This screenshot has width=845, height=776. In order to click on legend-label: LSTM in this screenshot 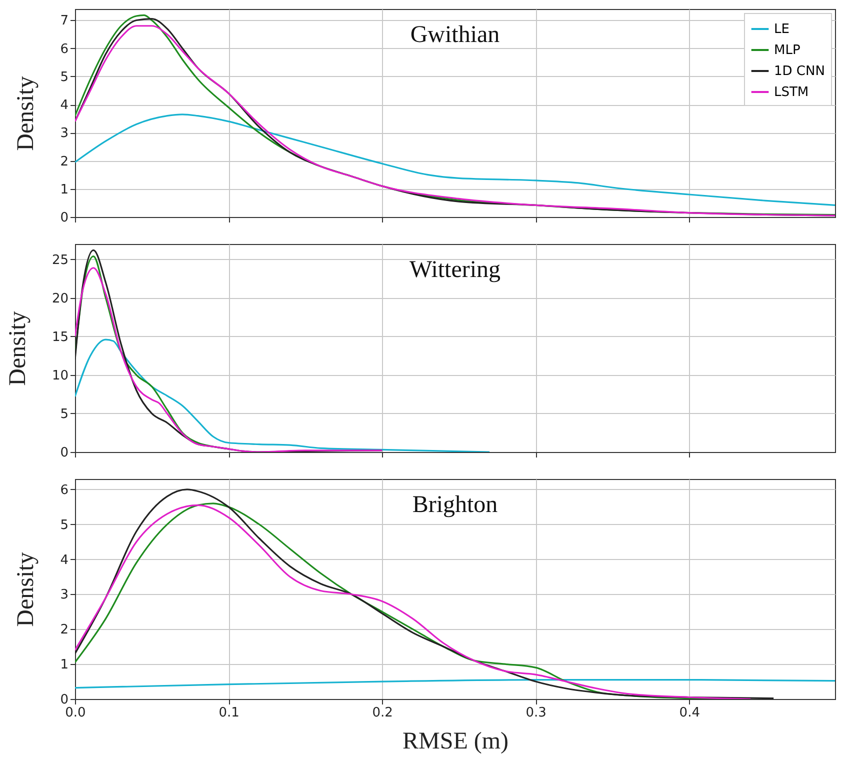, I will do `click(791, 92)`.